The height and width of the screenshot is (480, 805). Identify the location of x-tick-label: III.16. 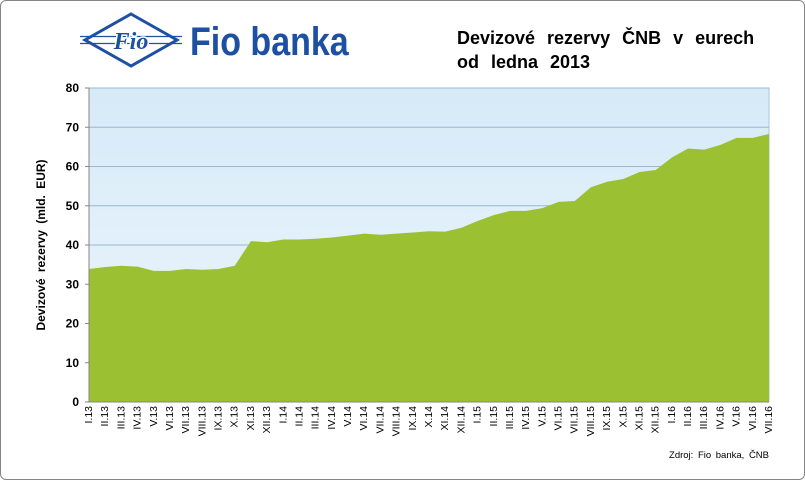
(704, 418).